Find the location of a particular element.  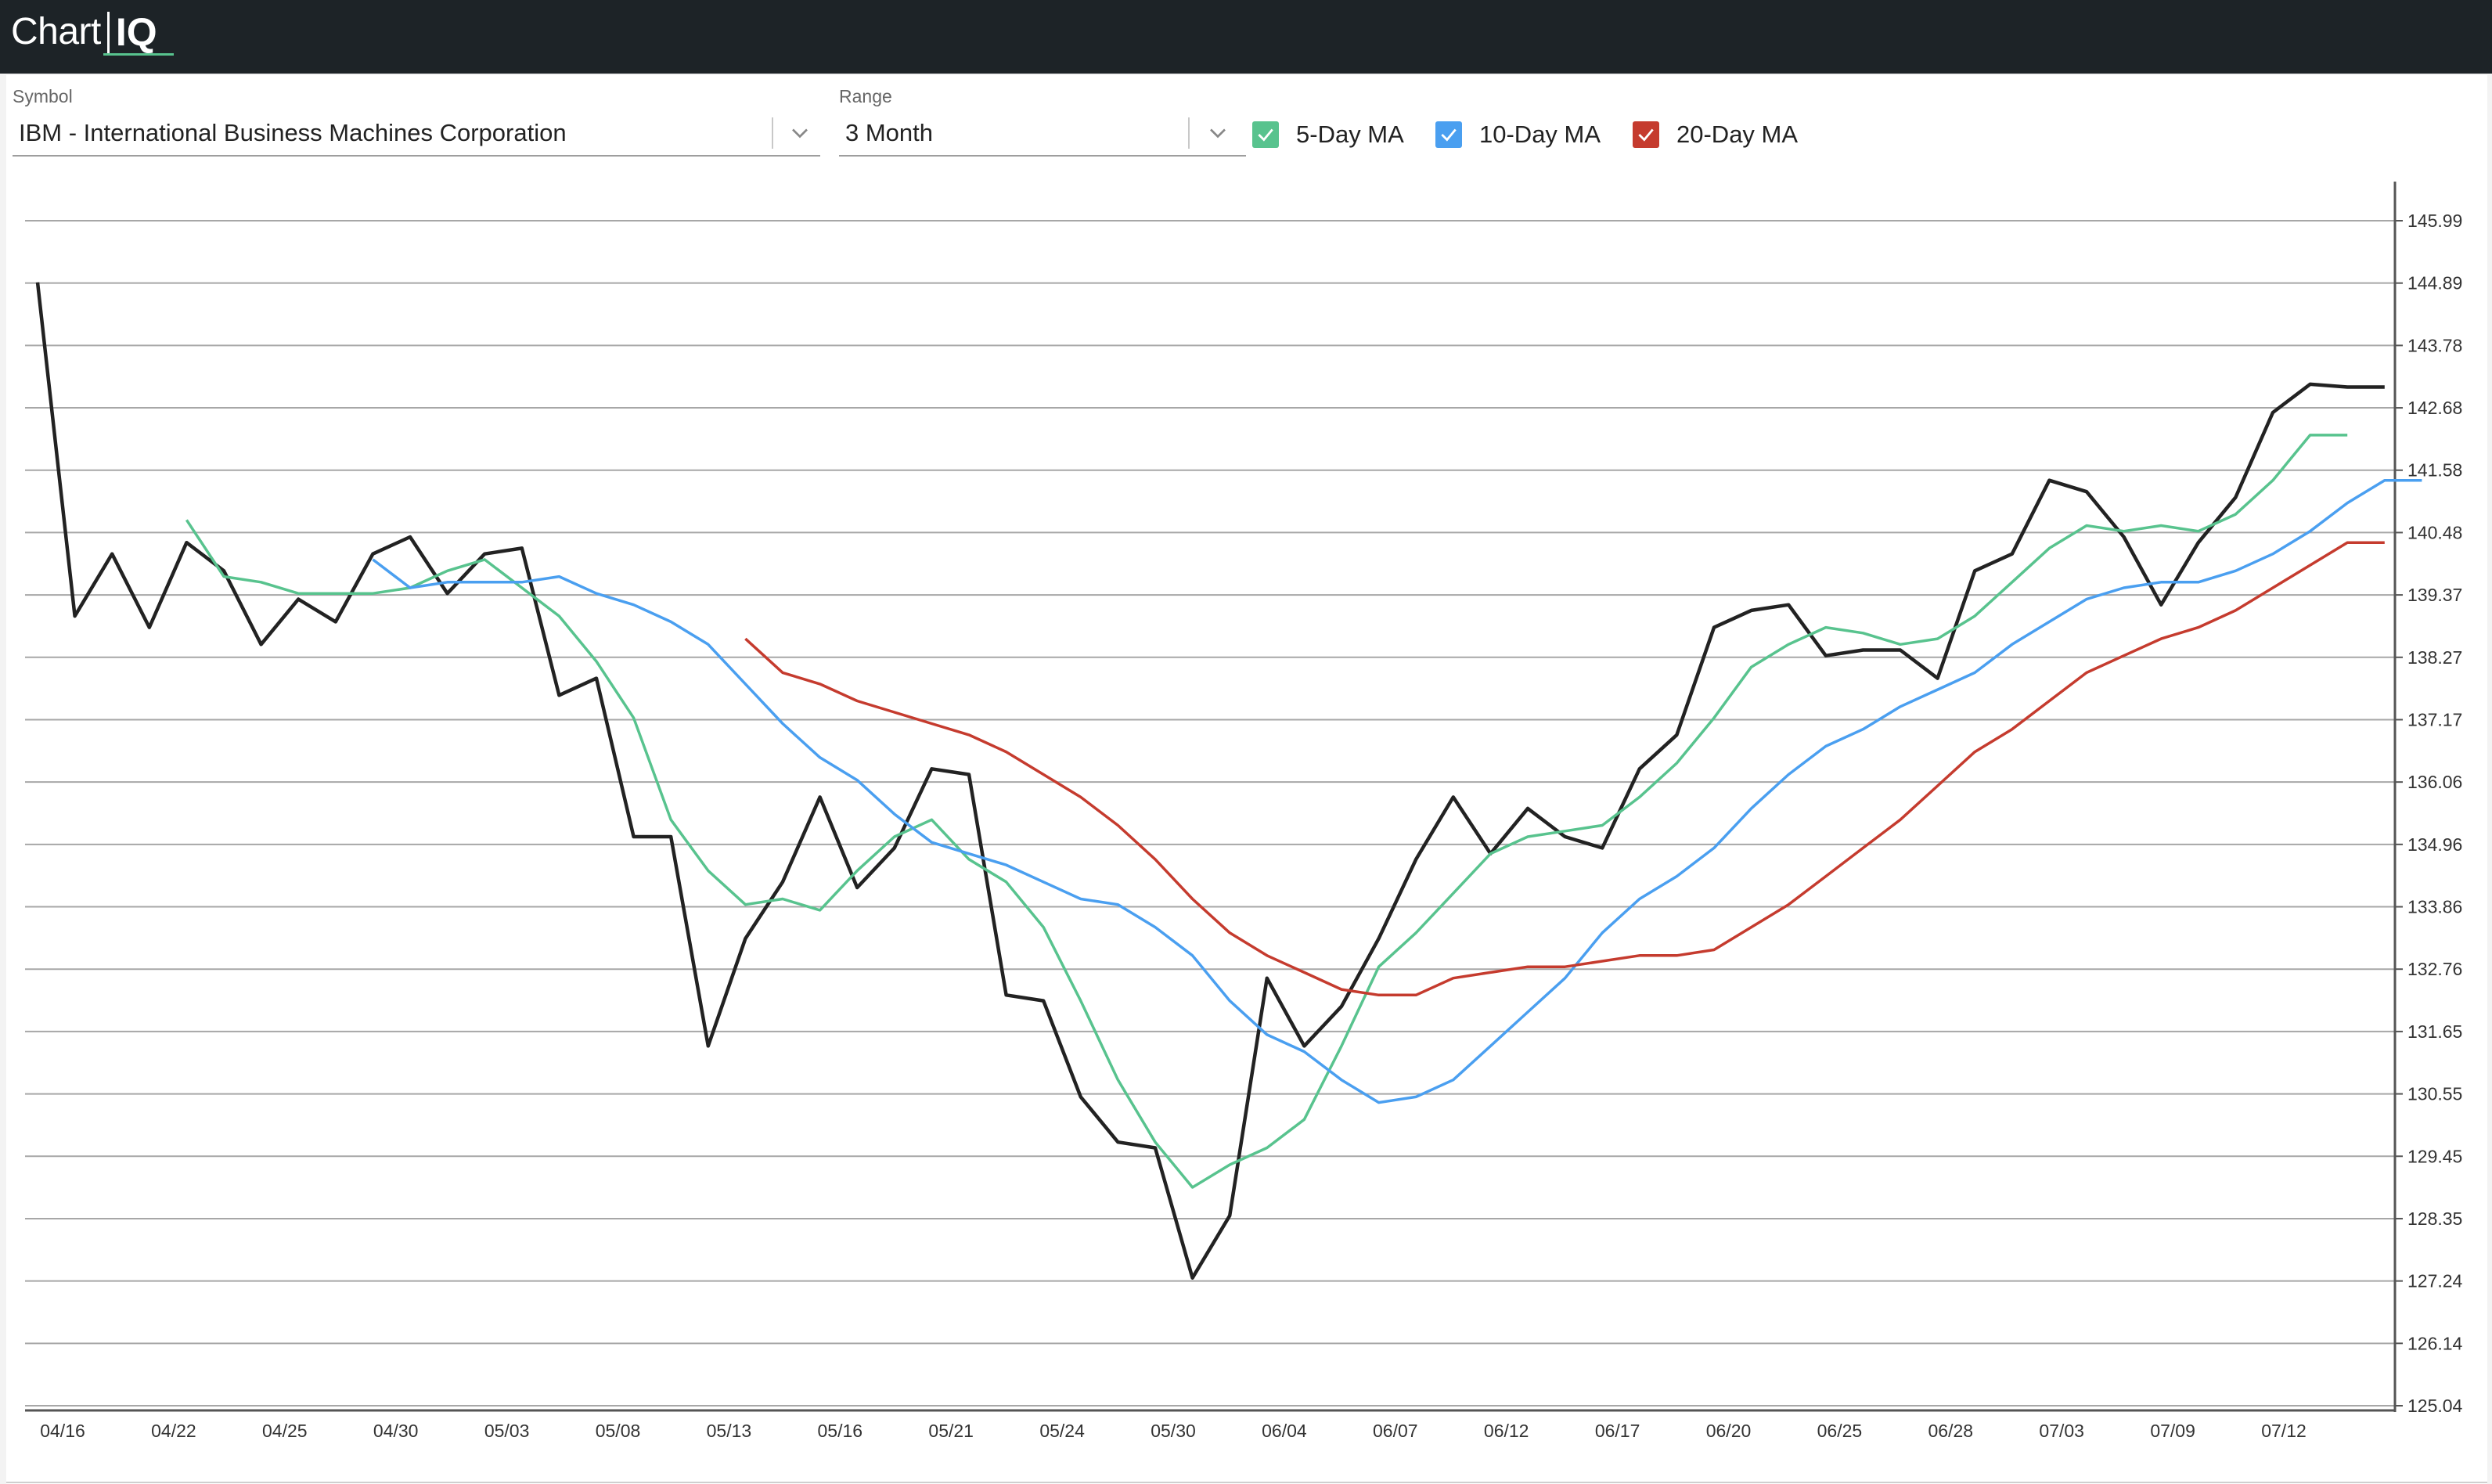

x-tick-label: 04/30 is located at coordinates (396, 1431).